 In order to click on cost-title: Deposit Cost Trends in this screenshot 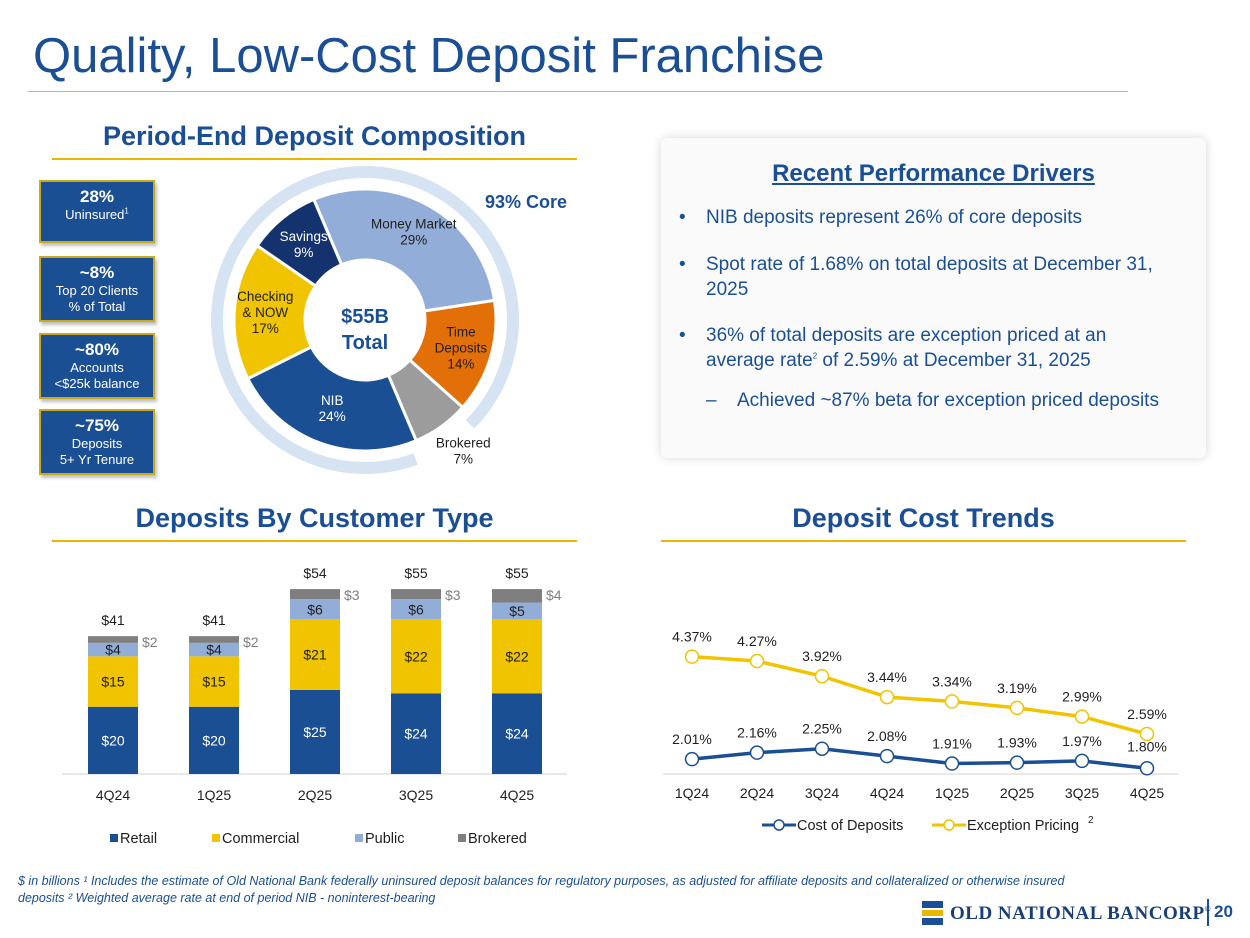, I will do `click(923, 518)`.